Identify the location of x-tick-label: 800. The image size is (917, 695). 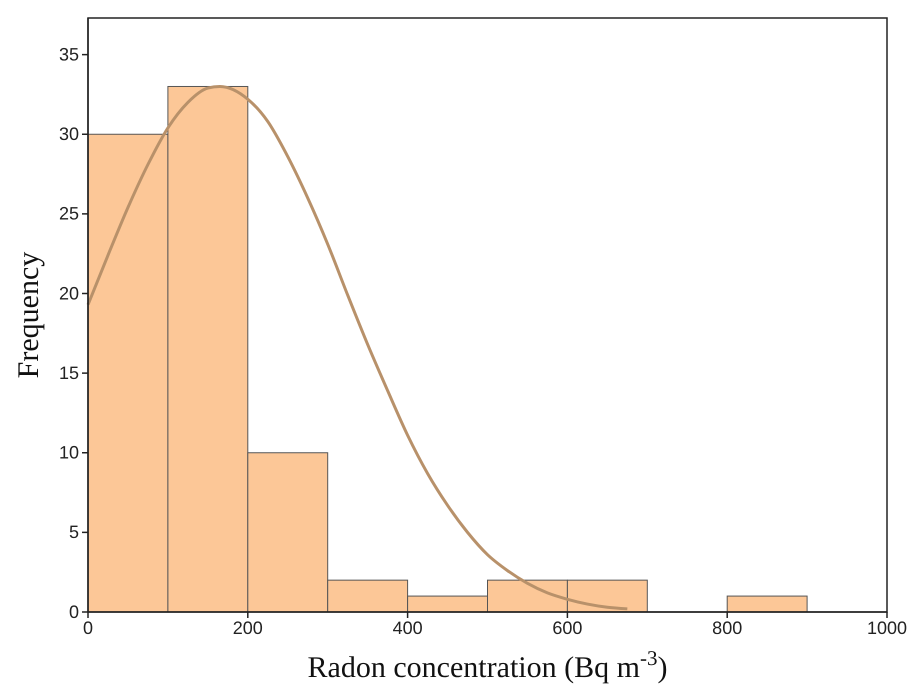
(727, 628).